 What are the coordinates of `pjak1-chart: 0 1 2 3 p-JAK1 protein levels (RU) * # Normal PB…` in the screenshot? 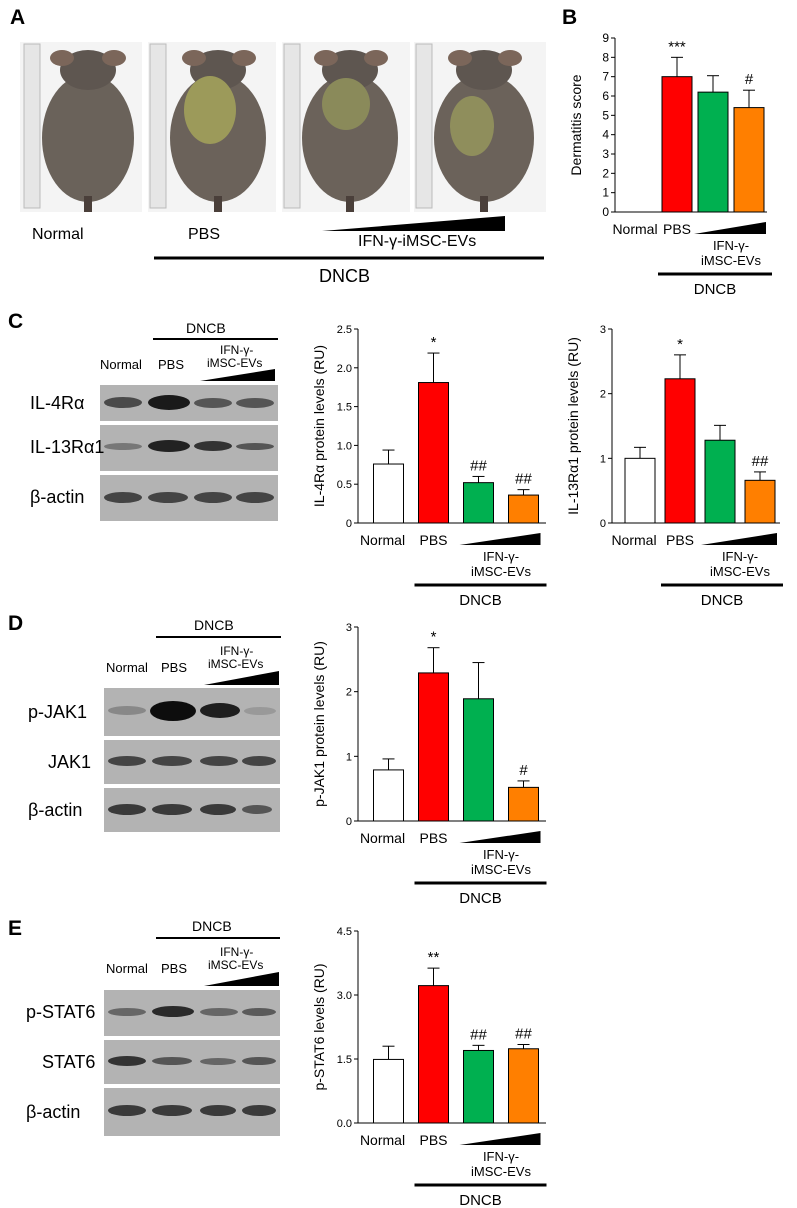 It's located at (429, 764).